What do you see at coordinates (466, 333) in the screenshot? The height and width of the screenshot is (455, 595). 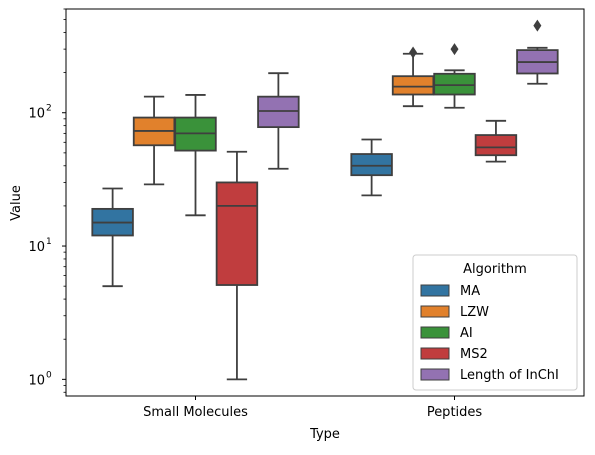 I see `legend-label: AI` at bounding box center [466, 333].